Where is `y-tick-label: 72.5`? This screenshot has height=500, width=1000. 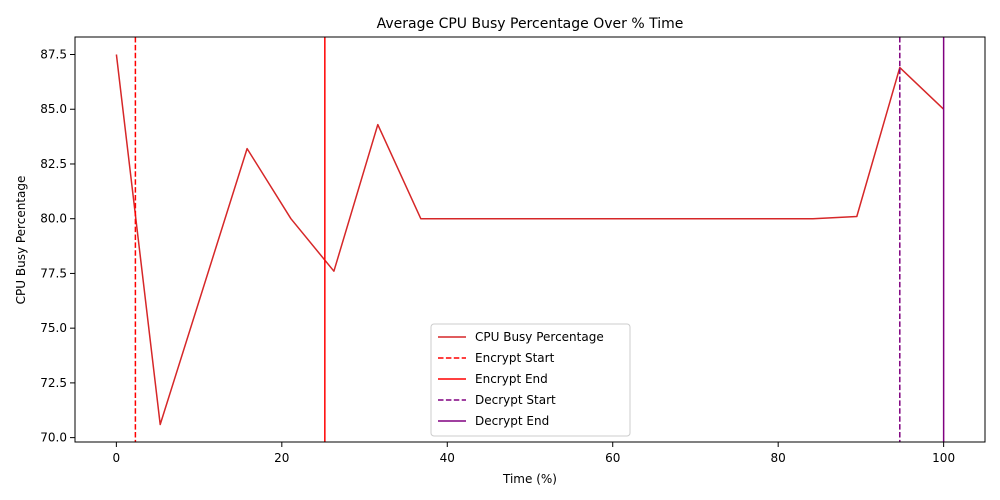 y-tick-label: 72.5 is located at coordinates (53, 383).